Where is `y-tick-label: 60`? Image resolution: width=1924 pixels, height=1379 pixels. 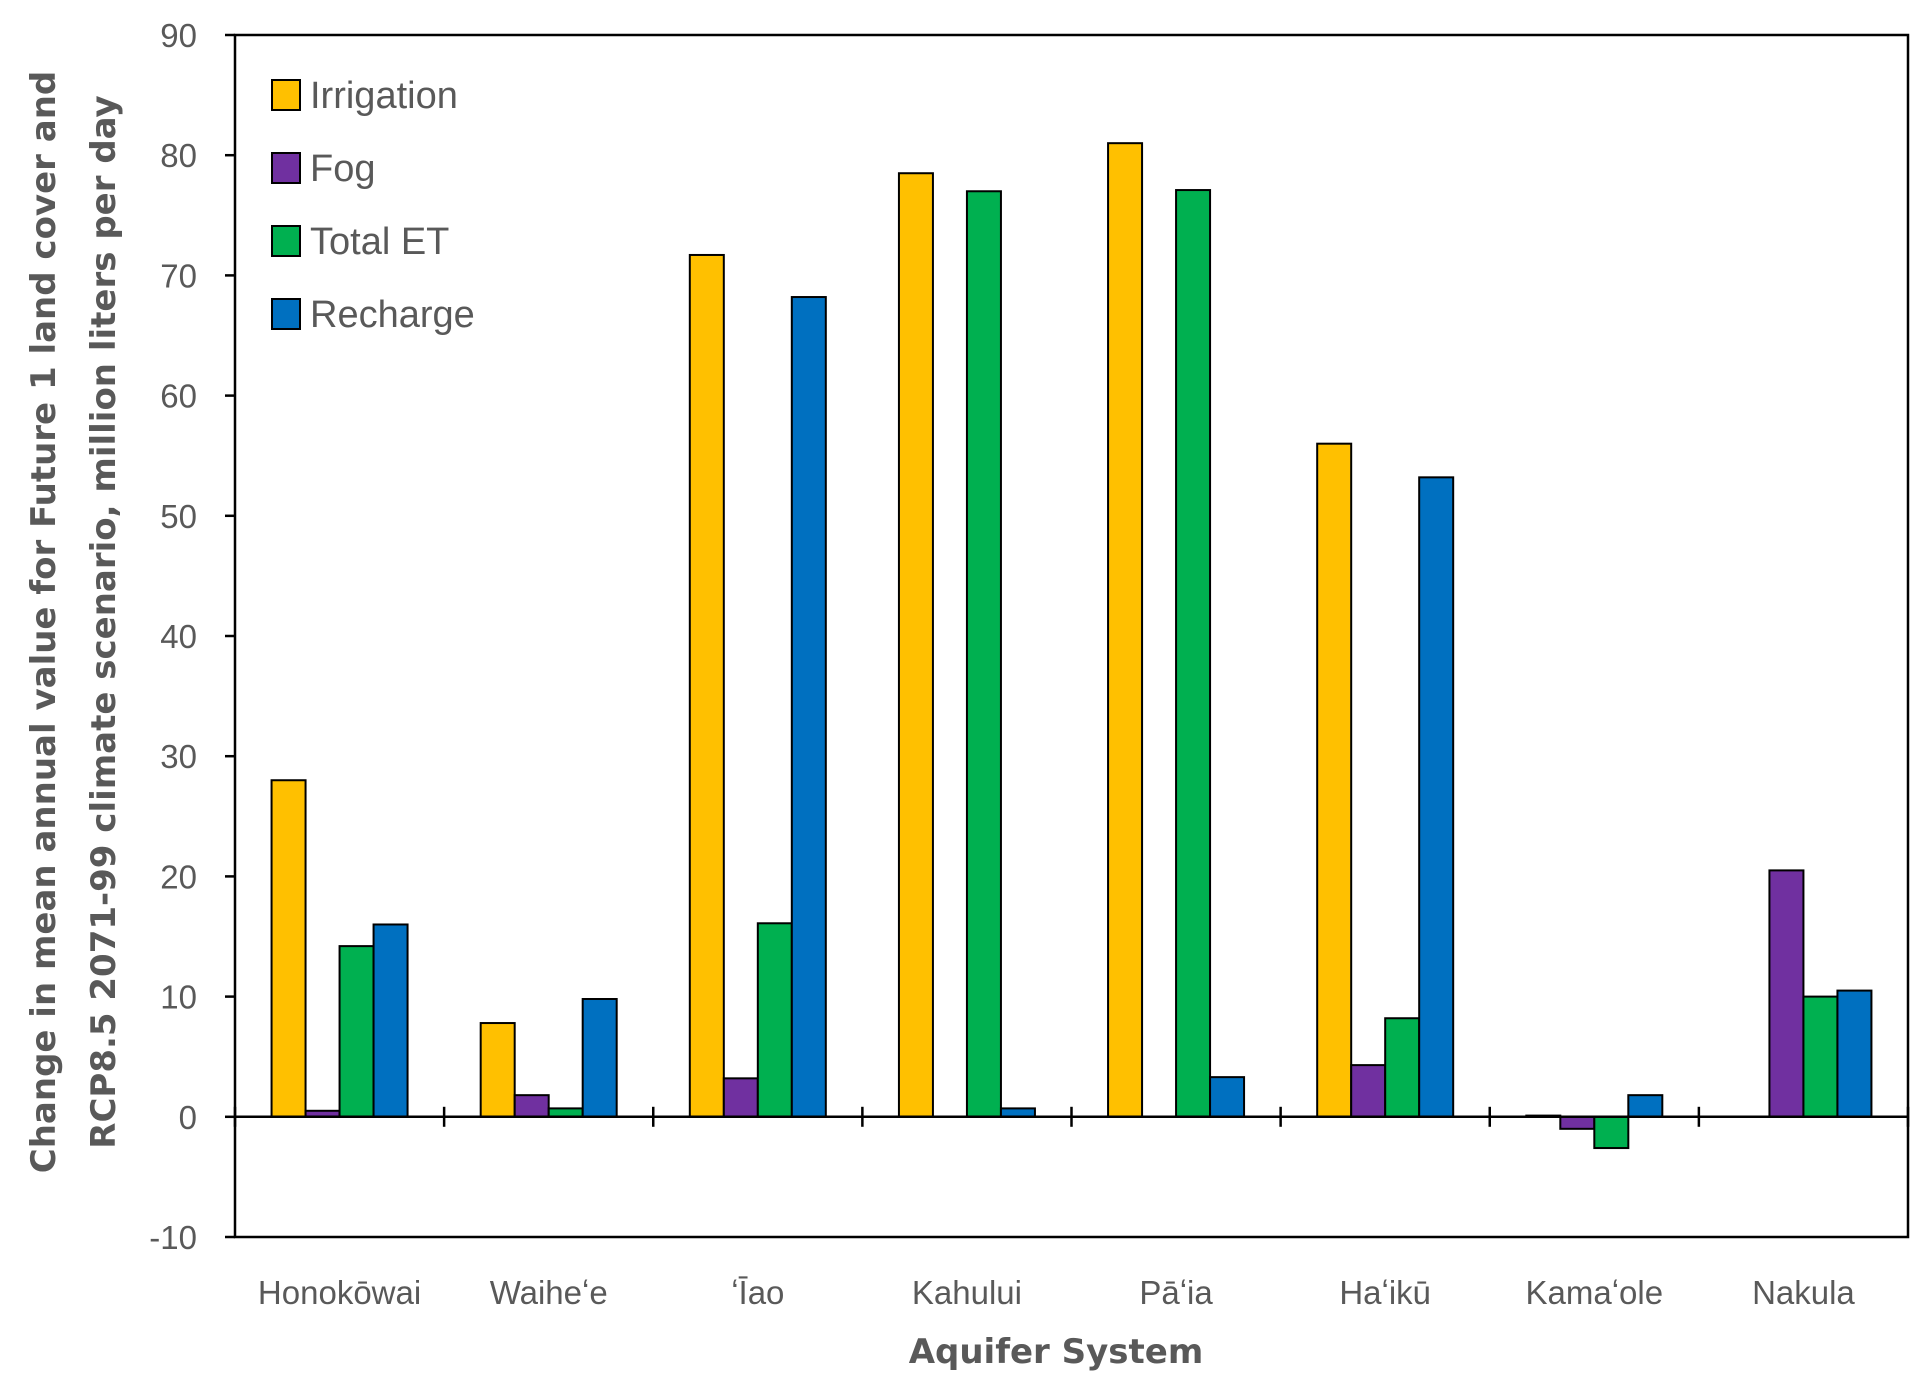 y-tick-label: 60 is located at coordinates (178, 396).